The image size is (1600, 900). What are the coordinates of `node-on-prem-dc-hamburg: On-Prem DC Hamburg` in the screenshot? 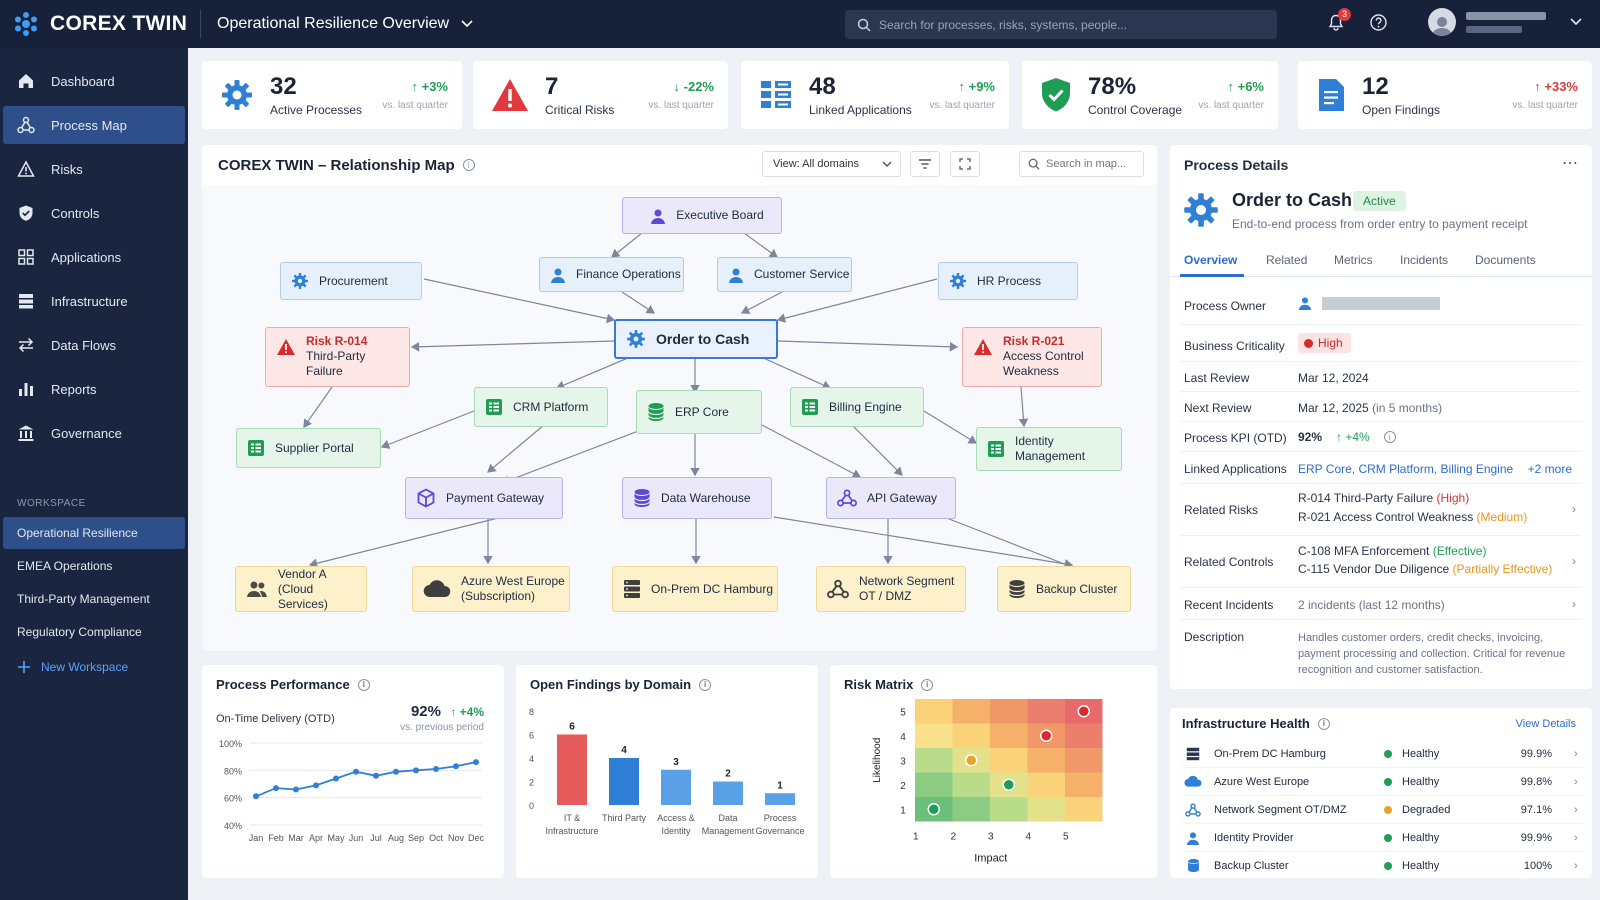 It's located at (695, 589).